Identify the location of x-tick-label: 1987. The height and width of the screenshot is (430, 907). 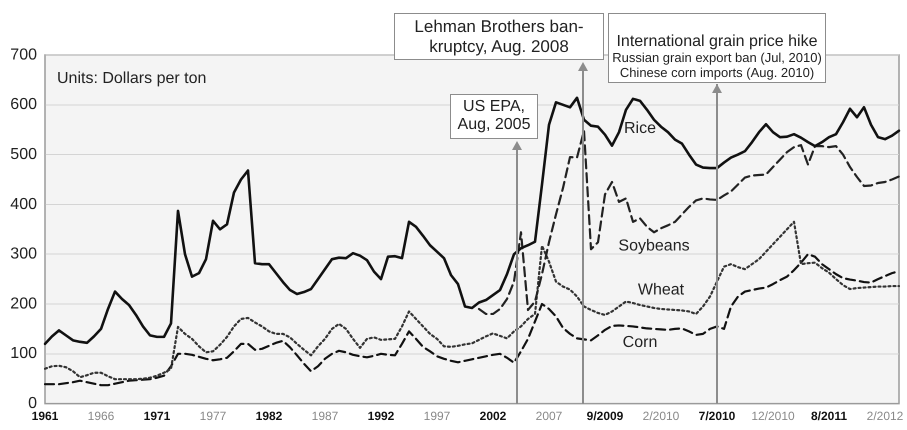
(325, 416).